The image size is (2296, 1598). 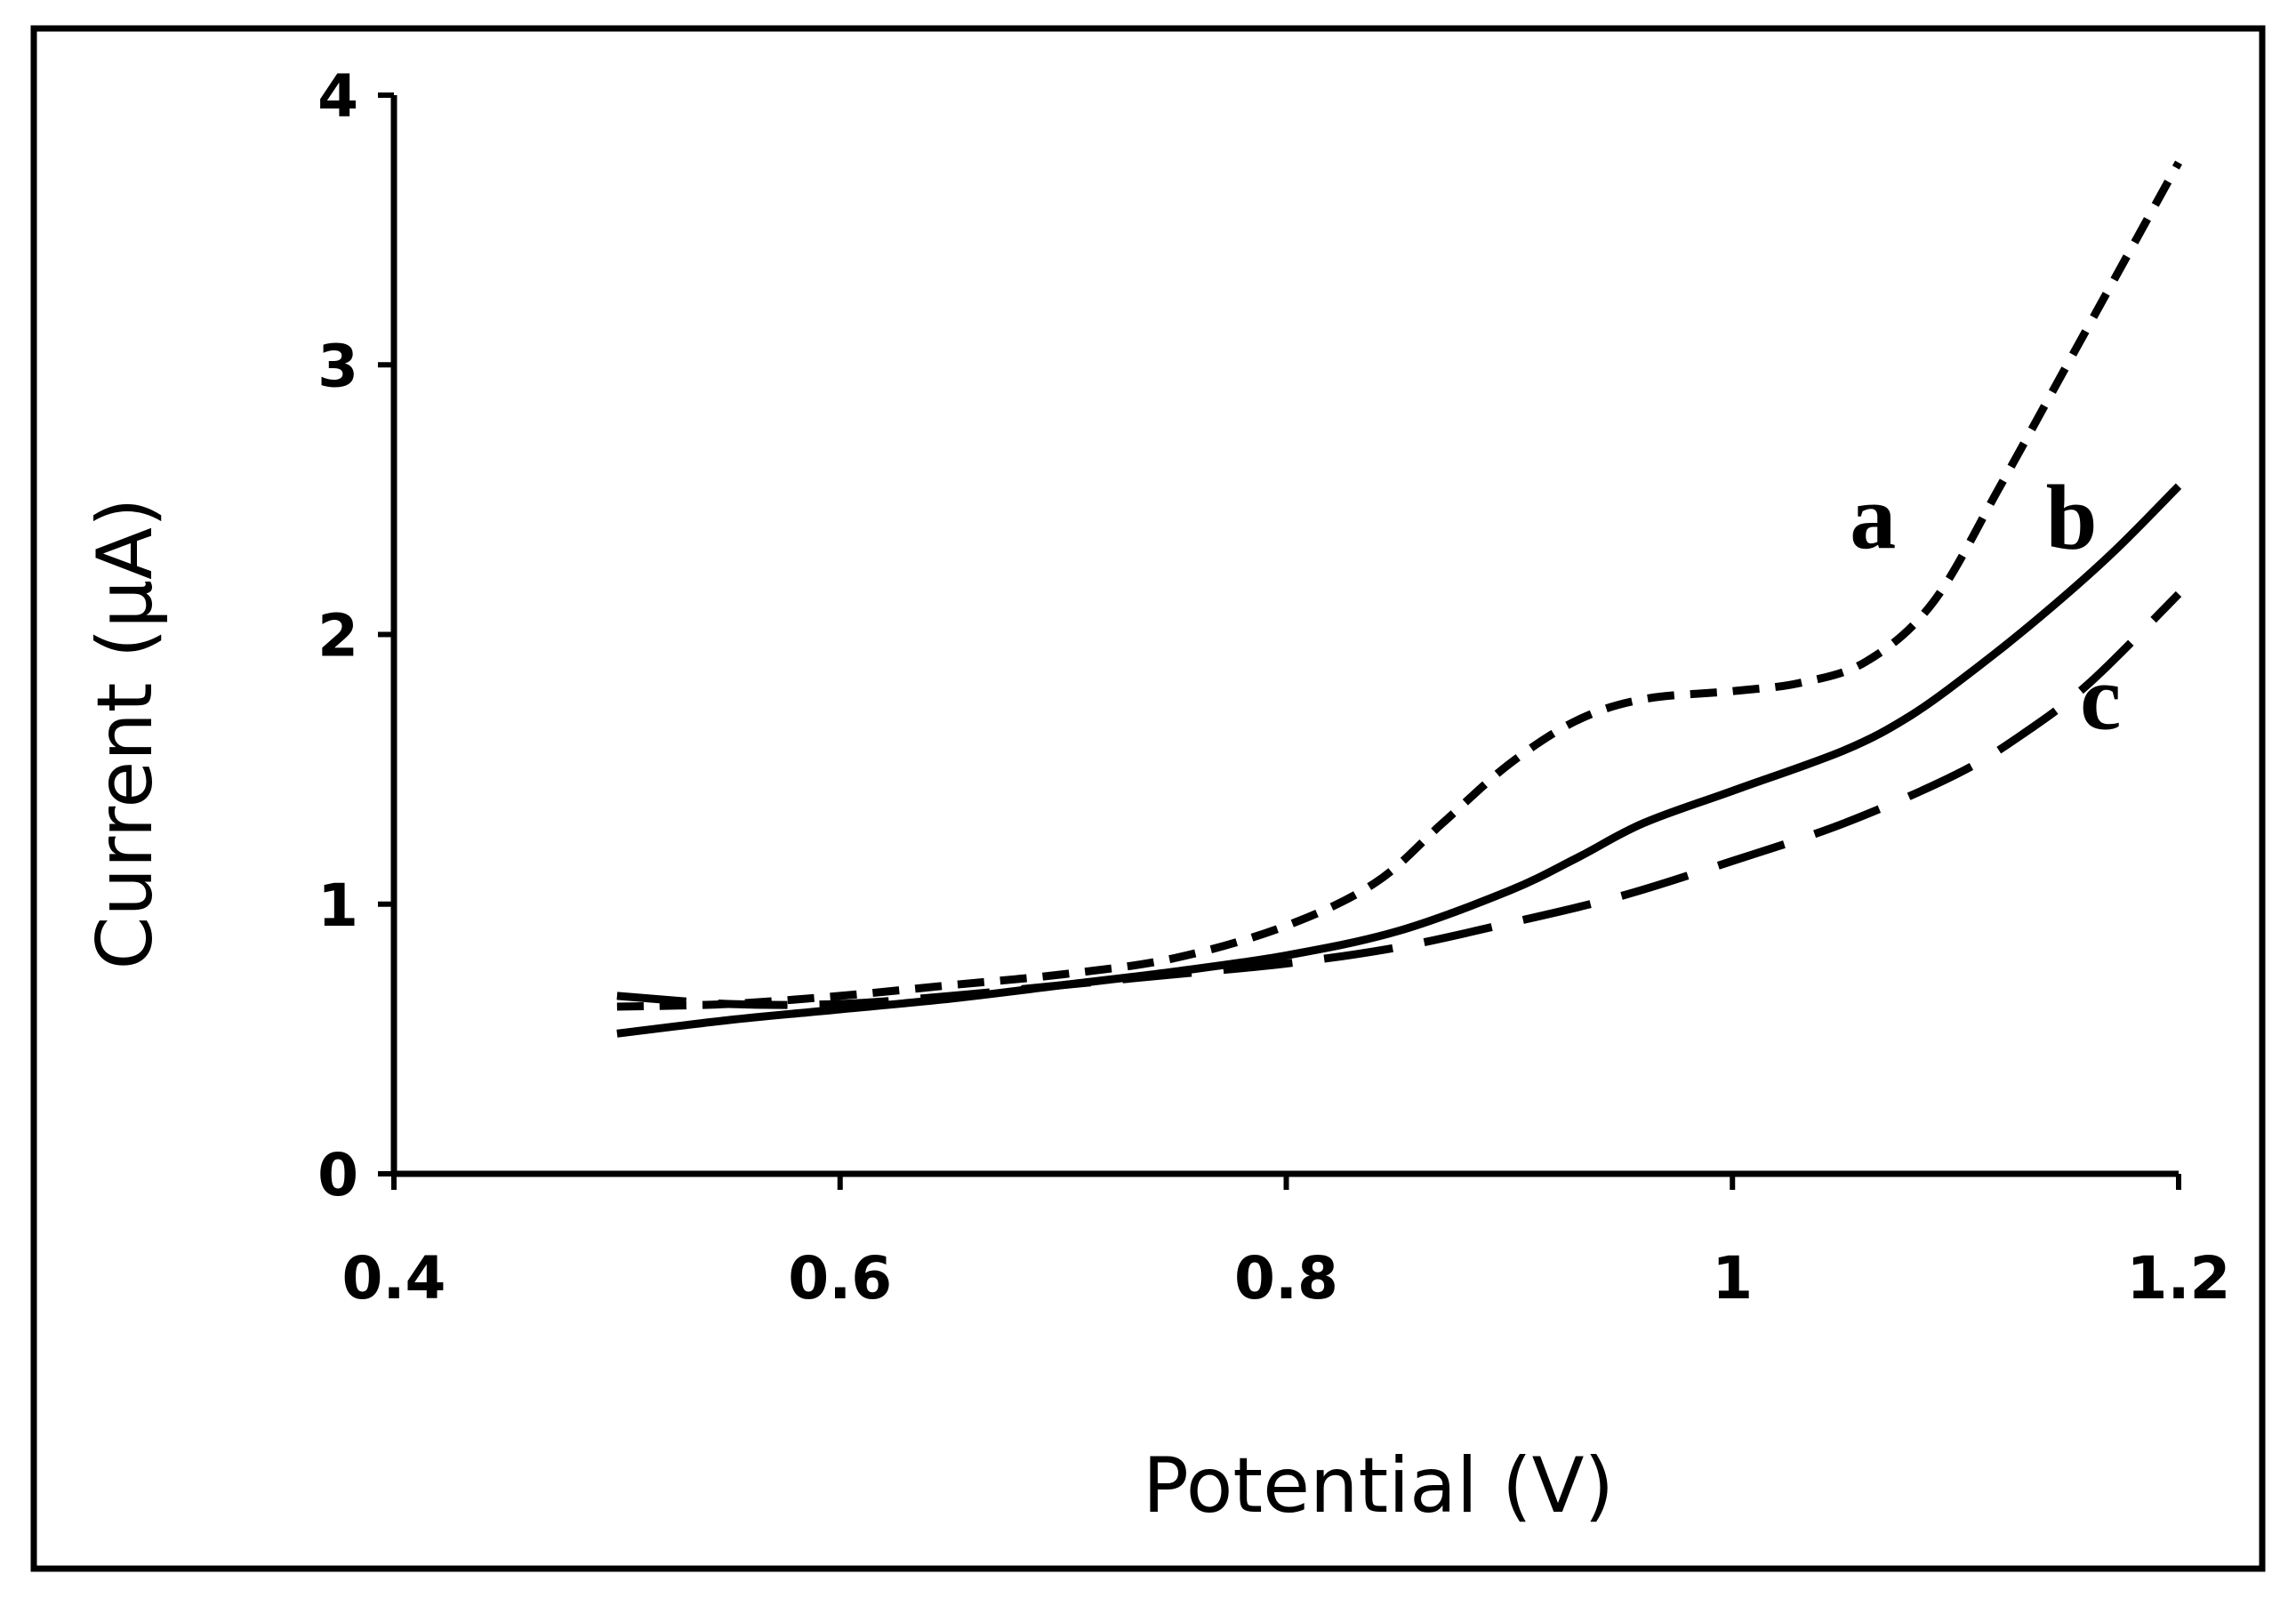 I want to click on x-tick-label: 0.6, so click(x=840, y=1278).